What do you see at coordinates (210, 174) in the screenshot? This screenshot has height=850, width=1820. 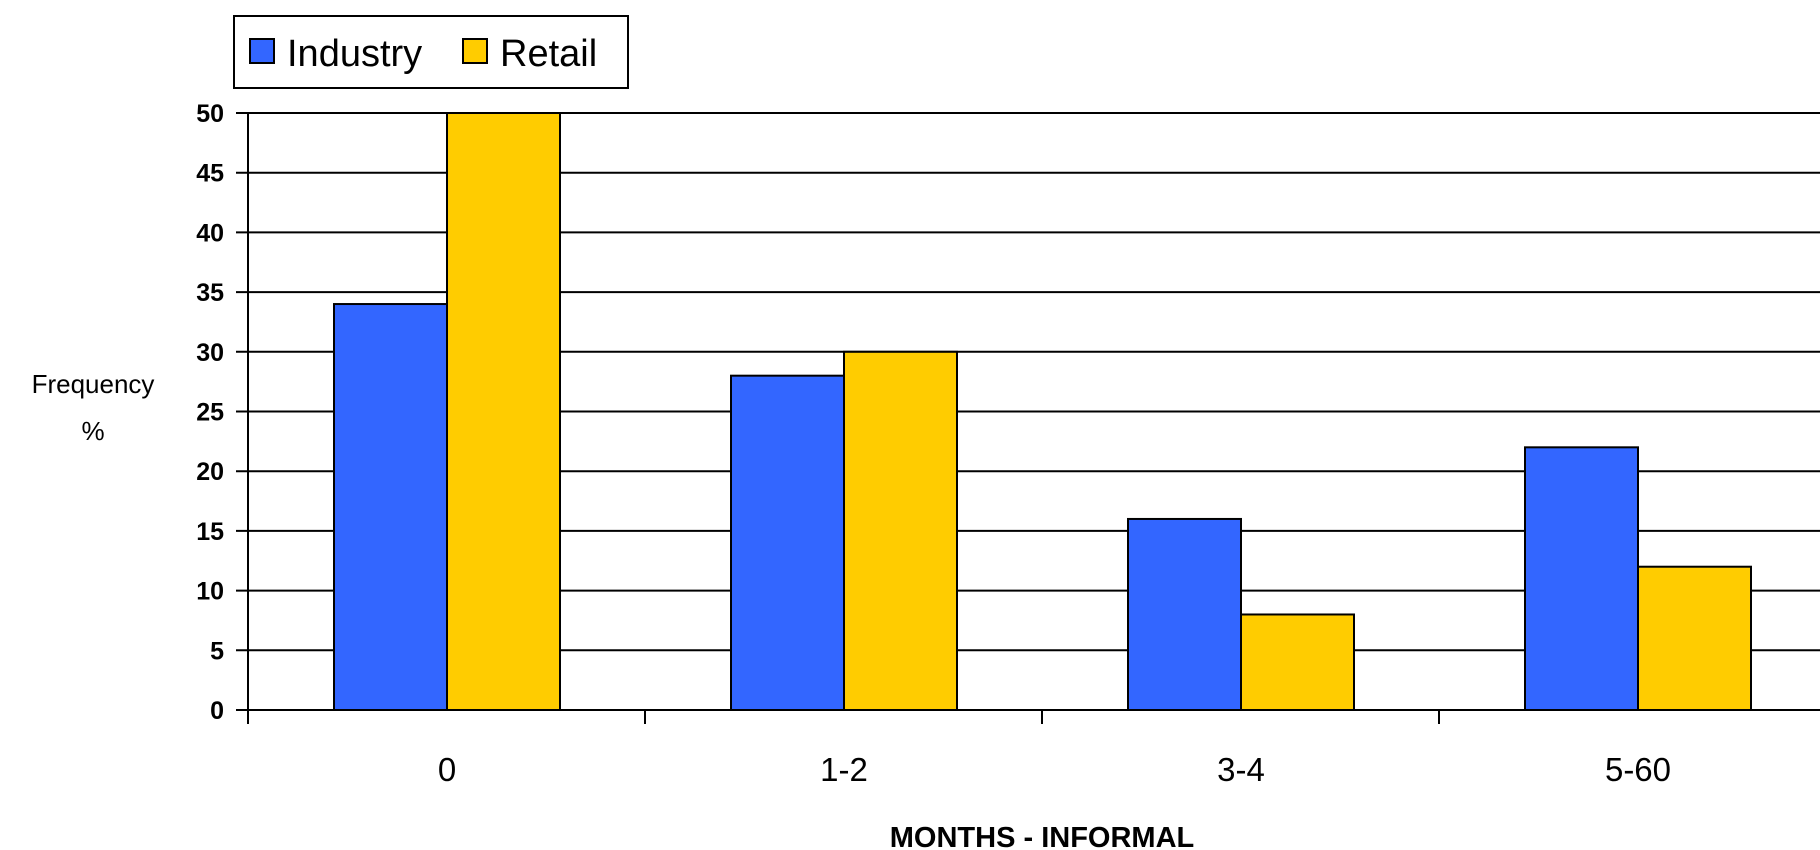 I see `y-tick-label-45: 45` at bounding box center [210, 174].